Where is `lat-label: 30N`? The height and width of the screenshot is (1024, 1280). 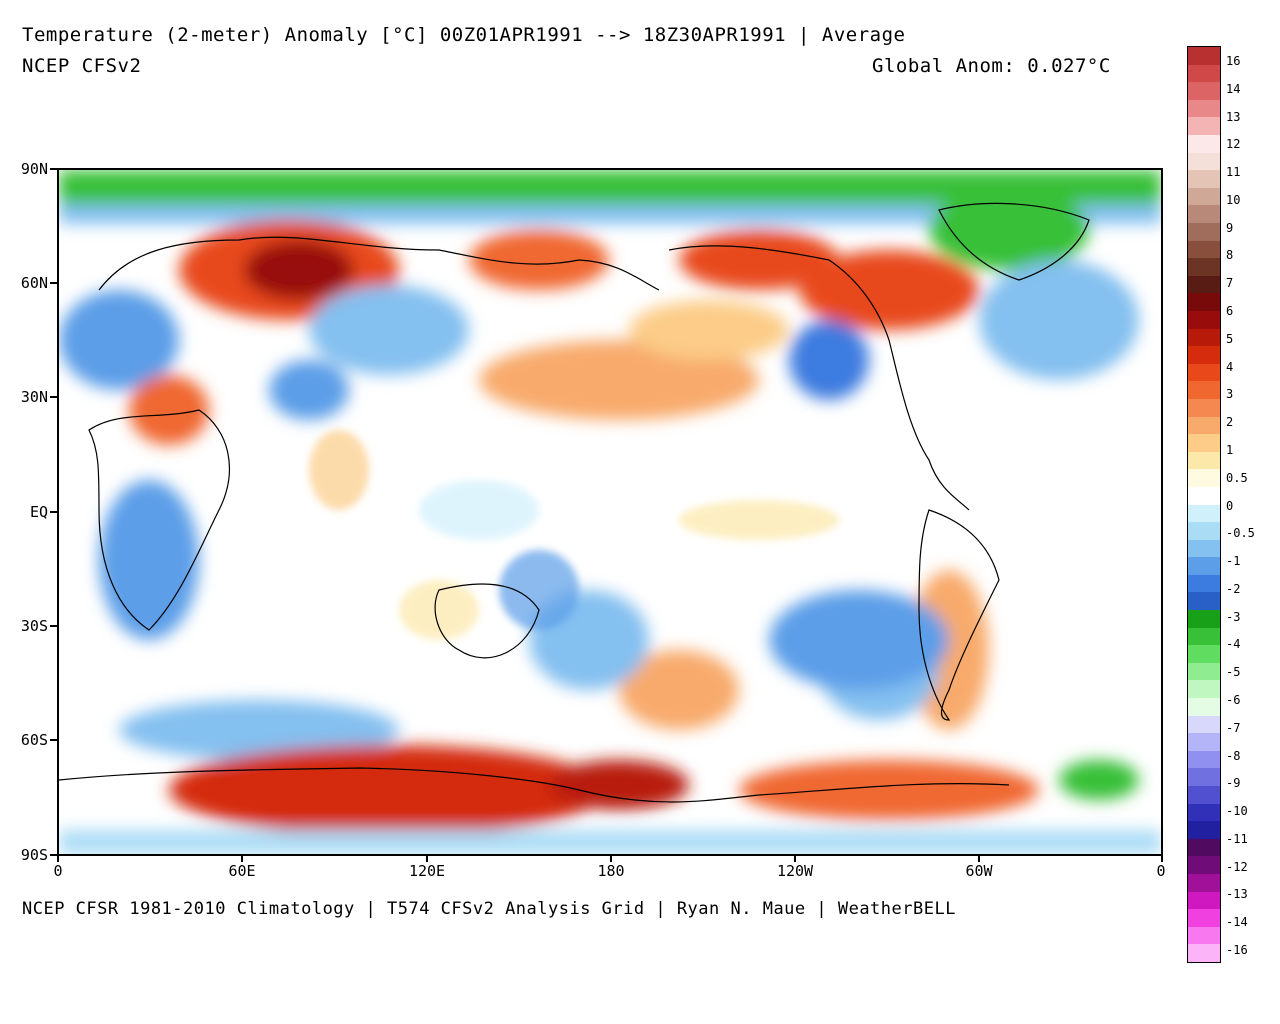 lat-label: 30N is located at coordinates (34, 397).